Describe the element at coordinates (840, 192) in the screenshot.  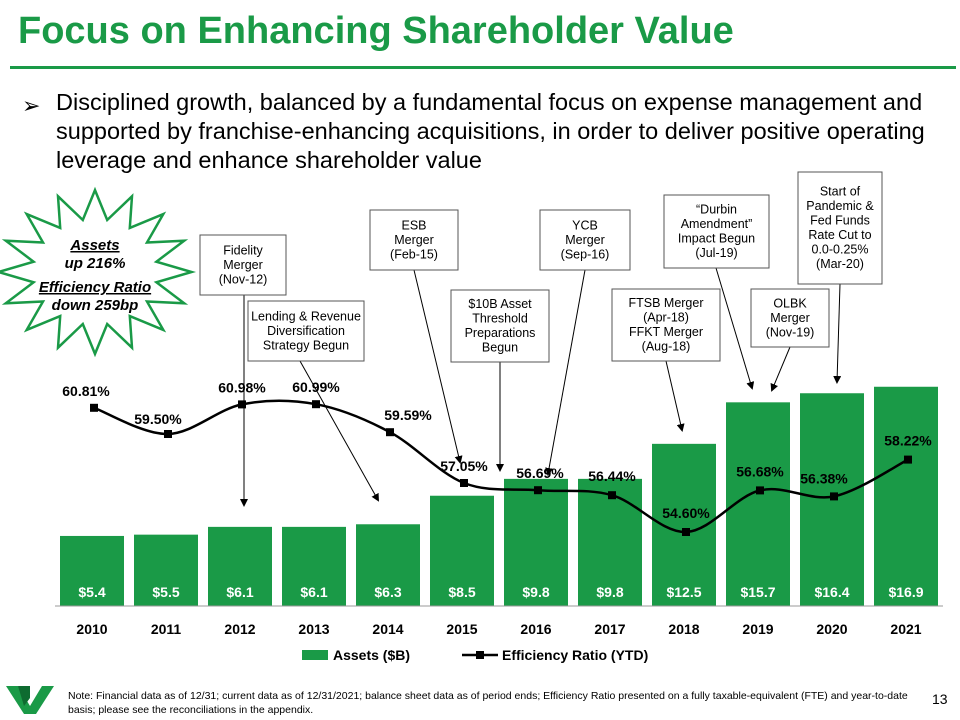
I see `annotation-text: Start of` at that location.